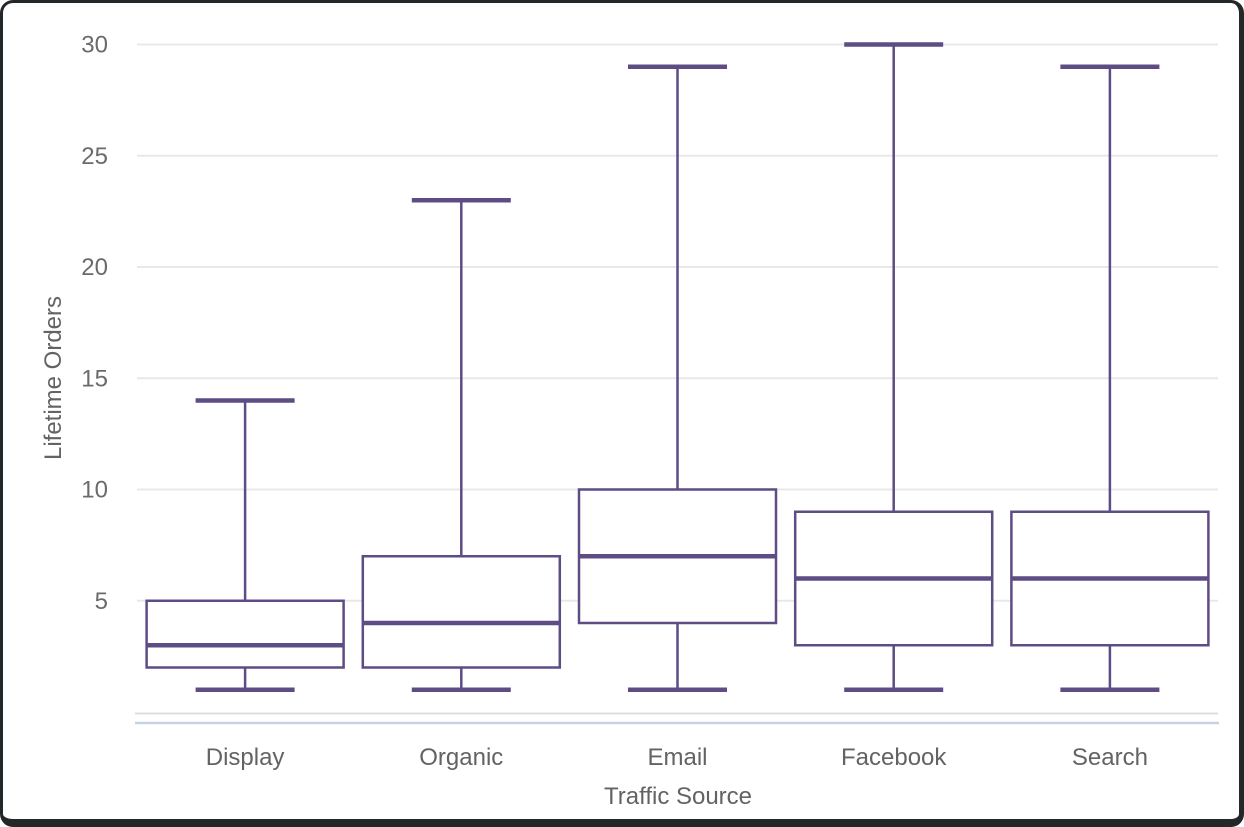 This screenshot has width=1244, height=827. Describe the element at coordinates (677, 757) in the screenshot. I see `x-category-label-email: Email` at that location.